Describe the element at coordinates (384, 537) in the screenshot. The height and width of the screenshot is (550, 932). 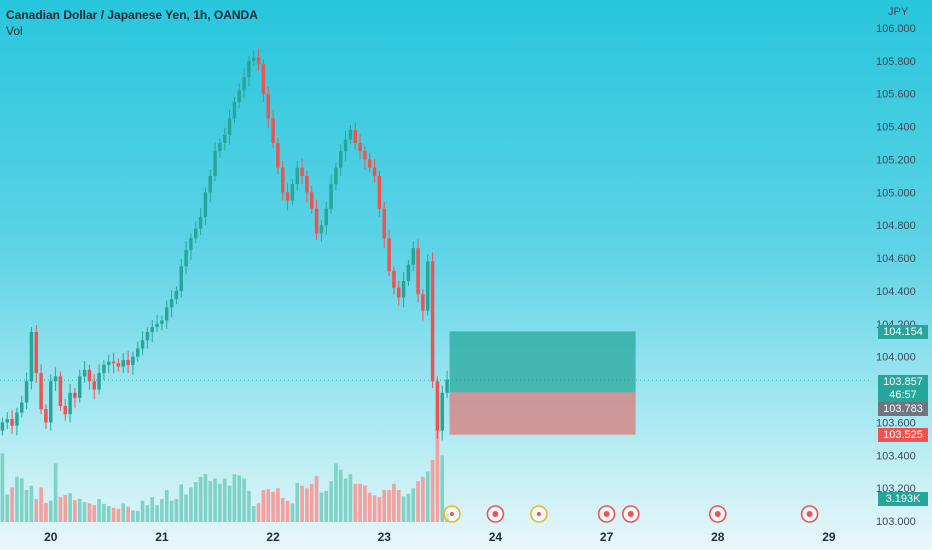
I see `x-tick-label: 23` at that location.